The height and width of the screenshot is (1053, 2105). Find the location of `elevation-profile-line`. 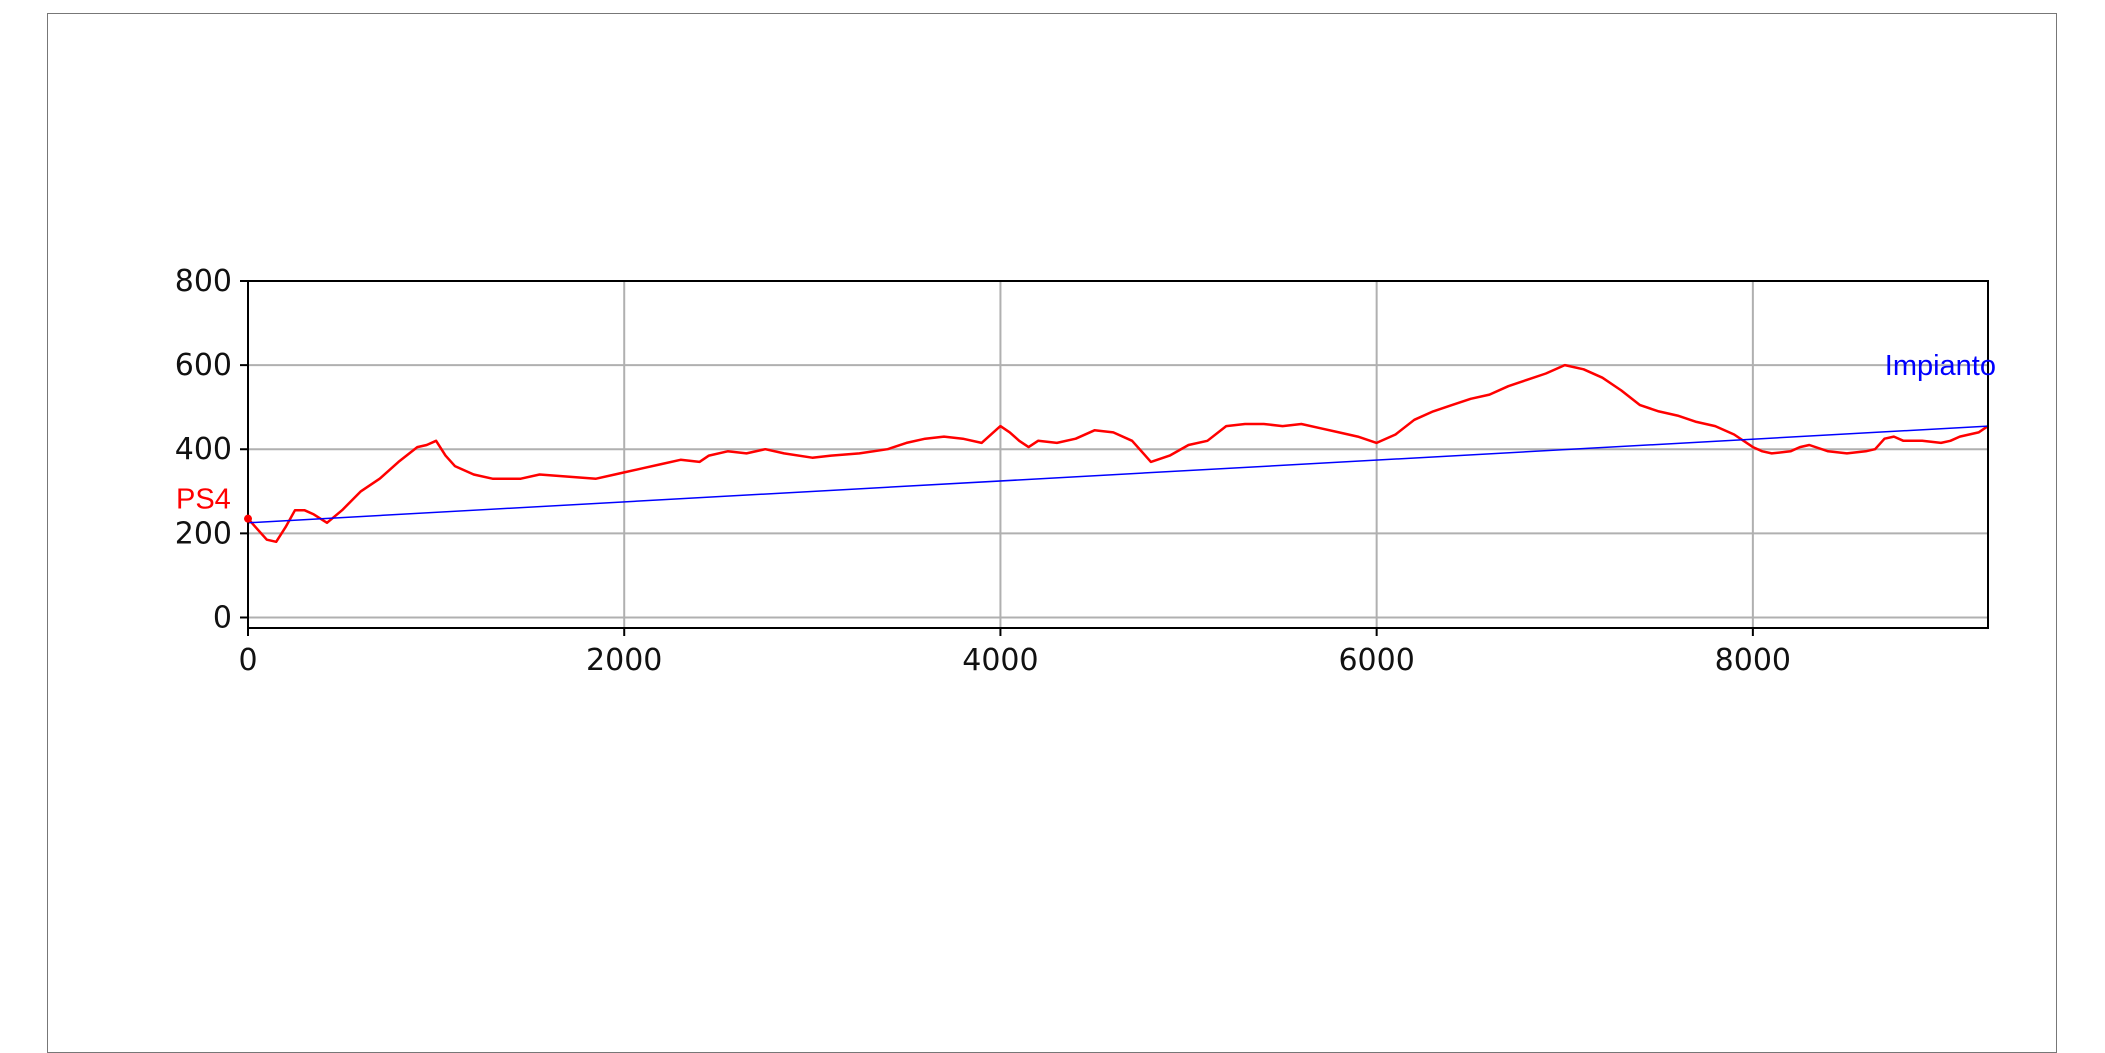

elevation-profile-line is located at coordinates (1118, 453).